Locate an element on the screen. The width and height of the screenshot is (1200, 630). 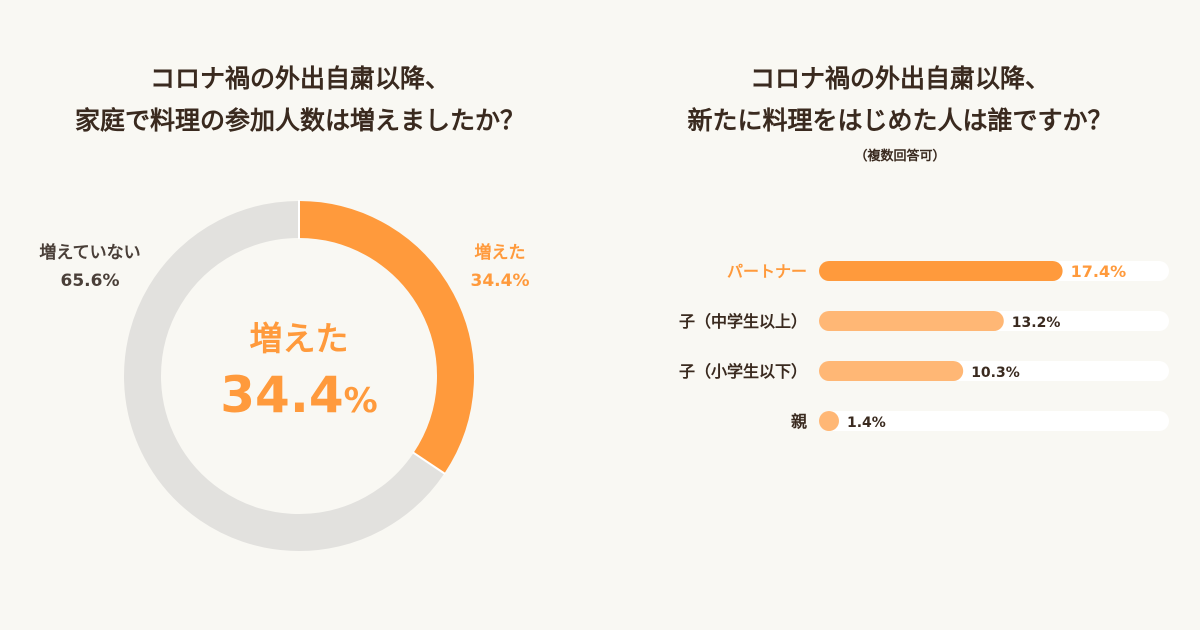
donut-slice-label-1: 増えていない is located at coordinates (89, 252).